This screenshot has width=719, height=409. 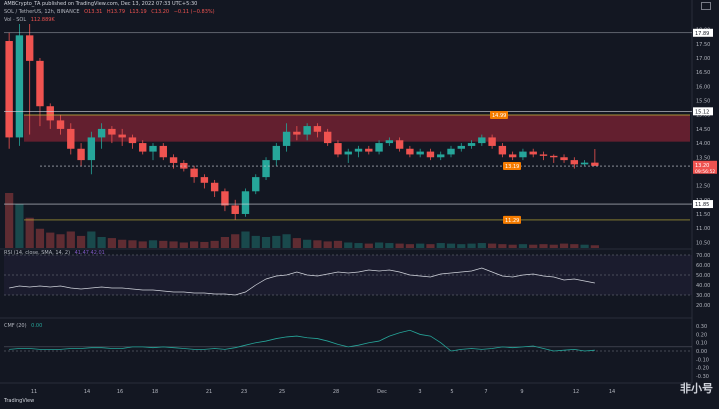 I want to click on cmf-pane: 0.30 0.20 0.10 0.00 -0.10 -0.20 -0.30, so click(x=356, y=352).